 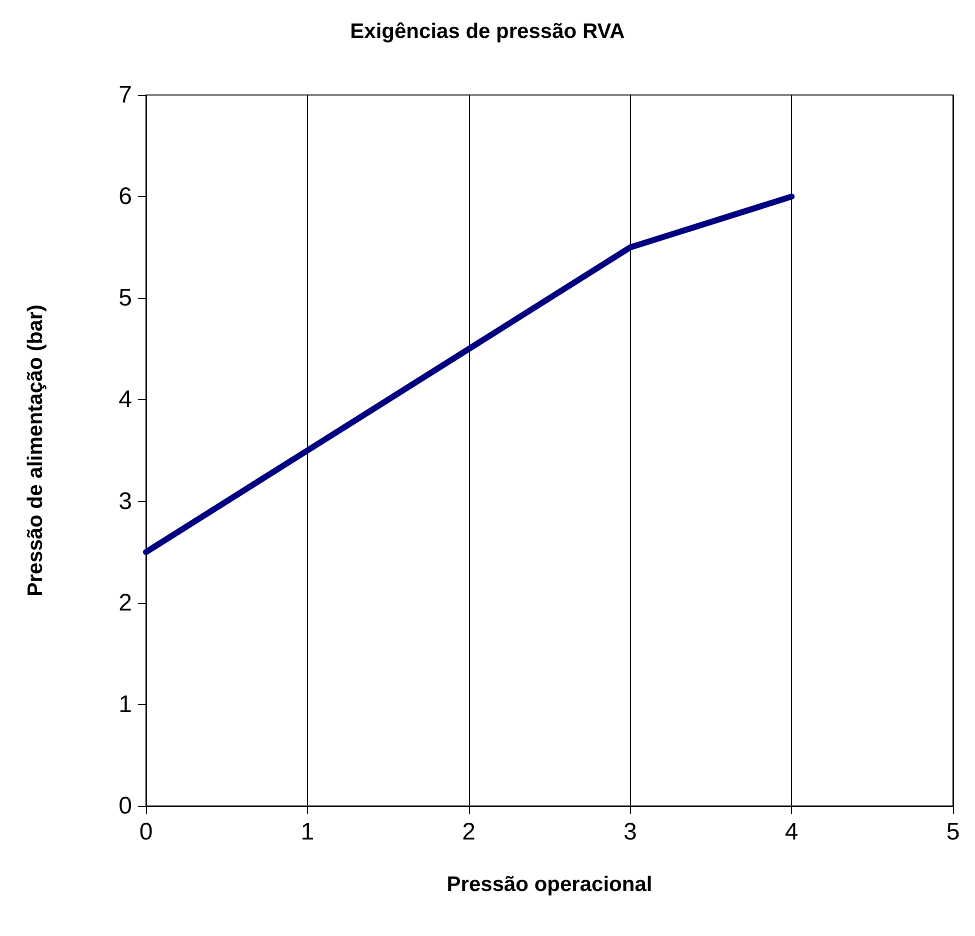 What do you see at coordinates (791, 832) in the screenshot?
I see `x-tick-label: 4` at bounding box center [791, 832].